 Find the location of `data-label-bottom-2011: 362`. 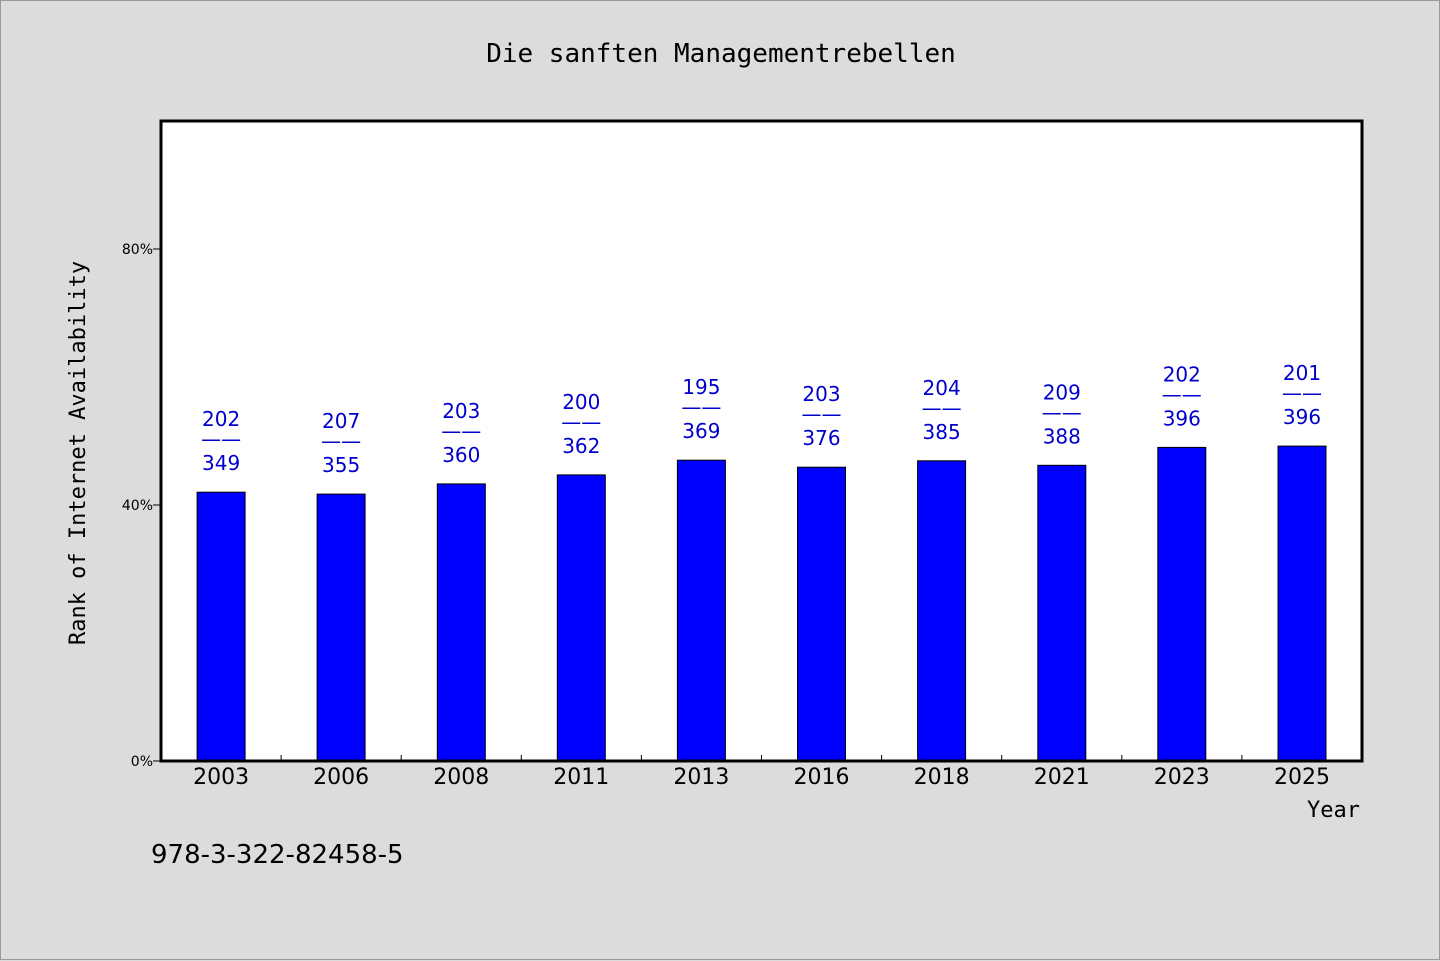

data-label-bottom-2011: 362 is located at coordinates (581, 446).